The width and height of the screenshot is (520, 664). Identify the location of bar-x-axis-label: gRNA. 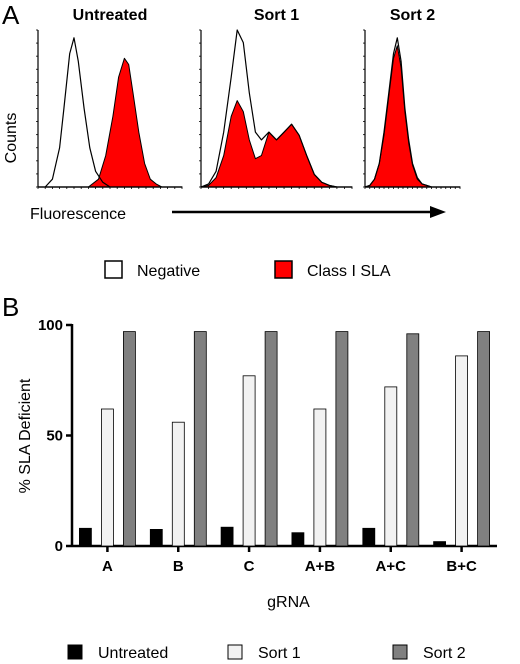
(288, 602).